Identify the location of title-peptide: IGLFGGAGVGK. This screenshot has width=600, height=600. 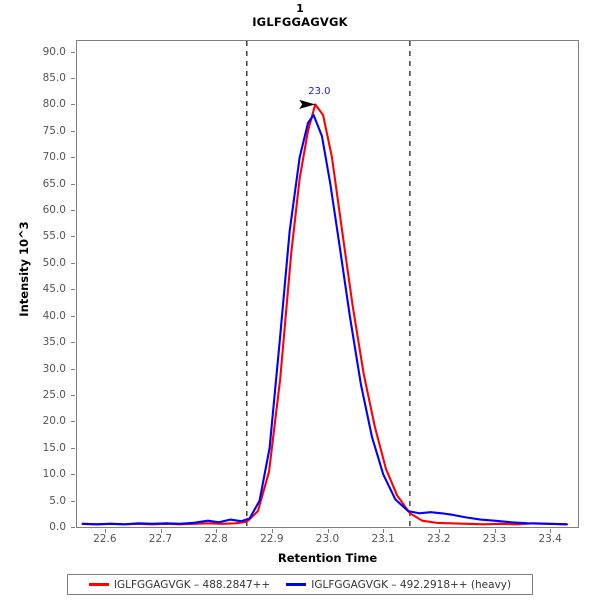
(300, 22).